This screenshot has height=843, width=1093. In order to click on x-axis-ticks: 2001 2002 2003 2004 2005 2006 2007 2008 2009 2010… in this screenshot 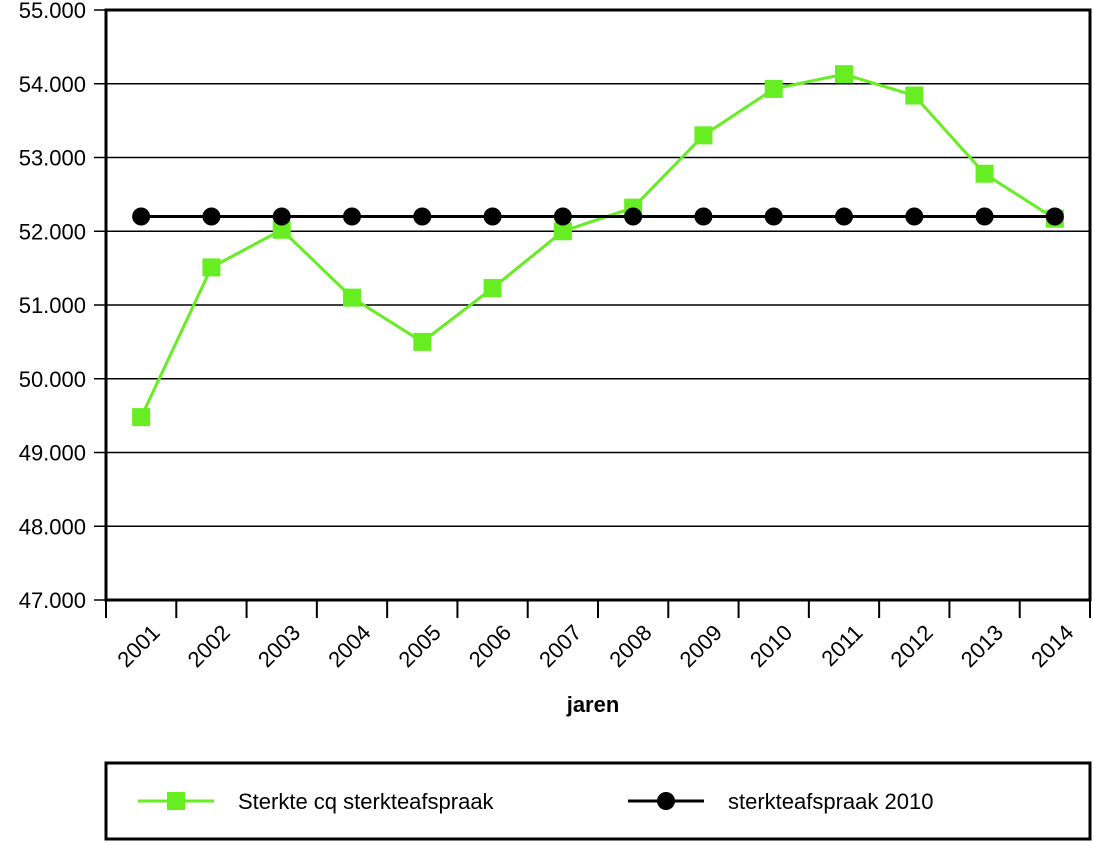, I will do `click(598, 636)`.